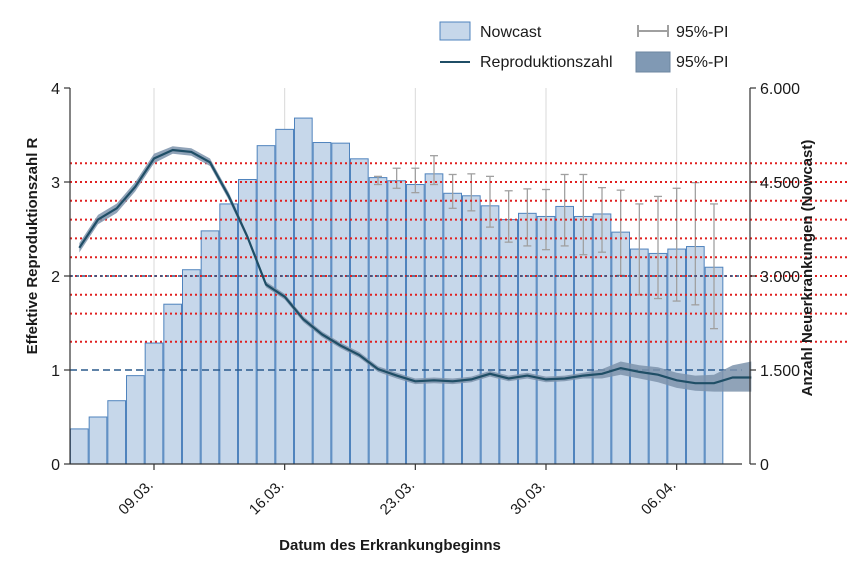 Image resolution: width=855 pixels, height=562 pixels. What do you see at coordinates (546, 340) in the screenshot?
I see `nowcast-bar-30.03.` at bounding box center [546, 340].